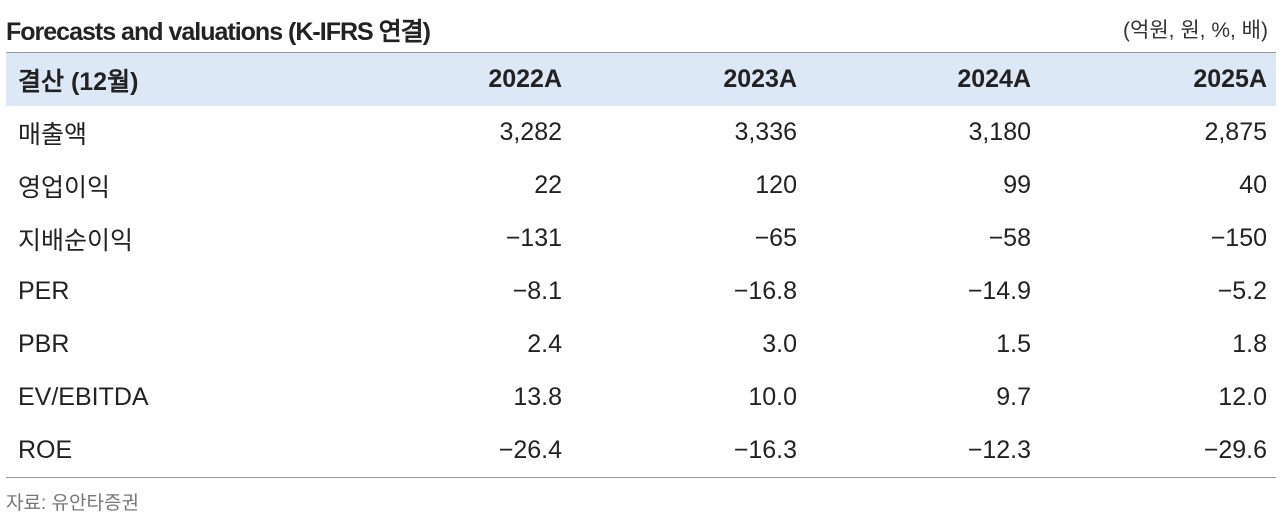 The width and height of the screenshot is (1280, 519). I want to click on value-cell: 2.4, so click(544, 344).